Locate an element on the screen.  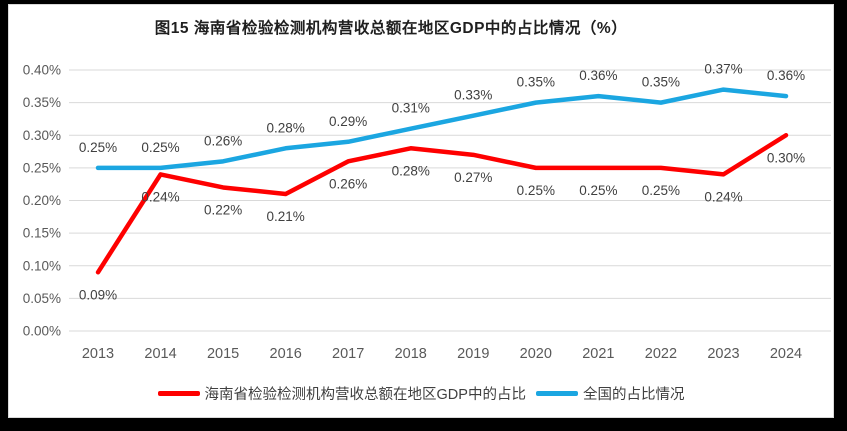
x-tick-label: 2022 is located at coordinates (661, 354).